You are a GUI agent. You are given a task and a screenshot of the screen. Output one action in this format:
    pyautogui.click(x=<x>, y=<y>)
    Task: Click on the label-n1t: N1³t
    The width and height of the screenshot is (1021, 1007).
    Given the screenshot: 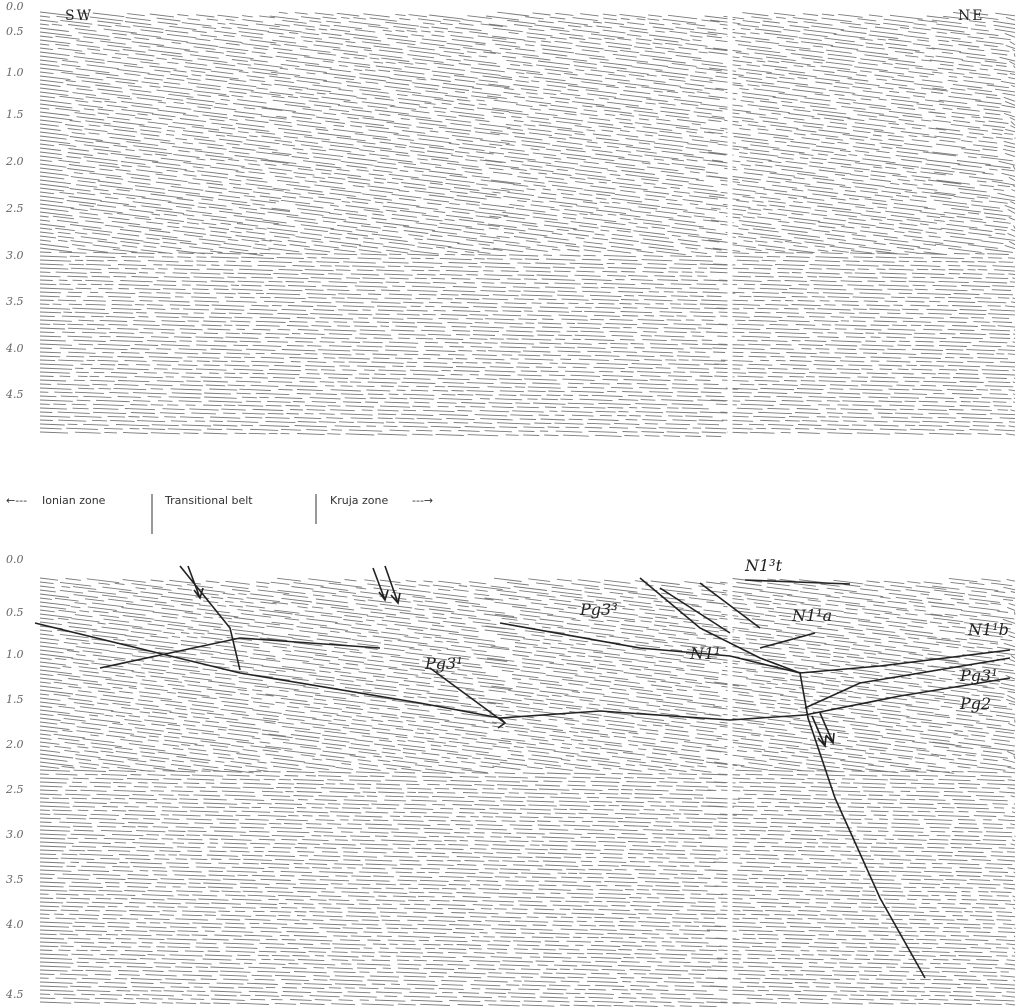 What is the action you would take?
    pyautogui.click(x=764, y=565)
    